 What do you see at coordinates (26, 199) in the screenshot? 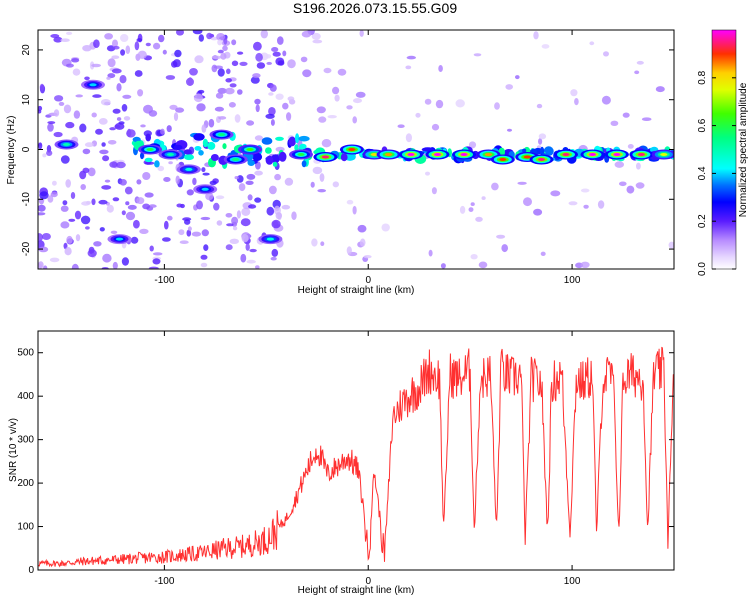
I see `y-tick-label: -10` at bounding box center [26, 199].